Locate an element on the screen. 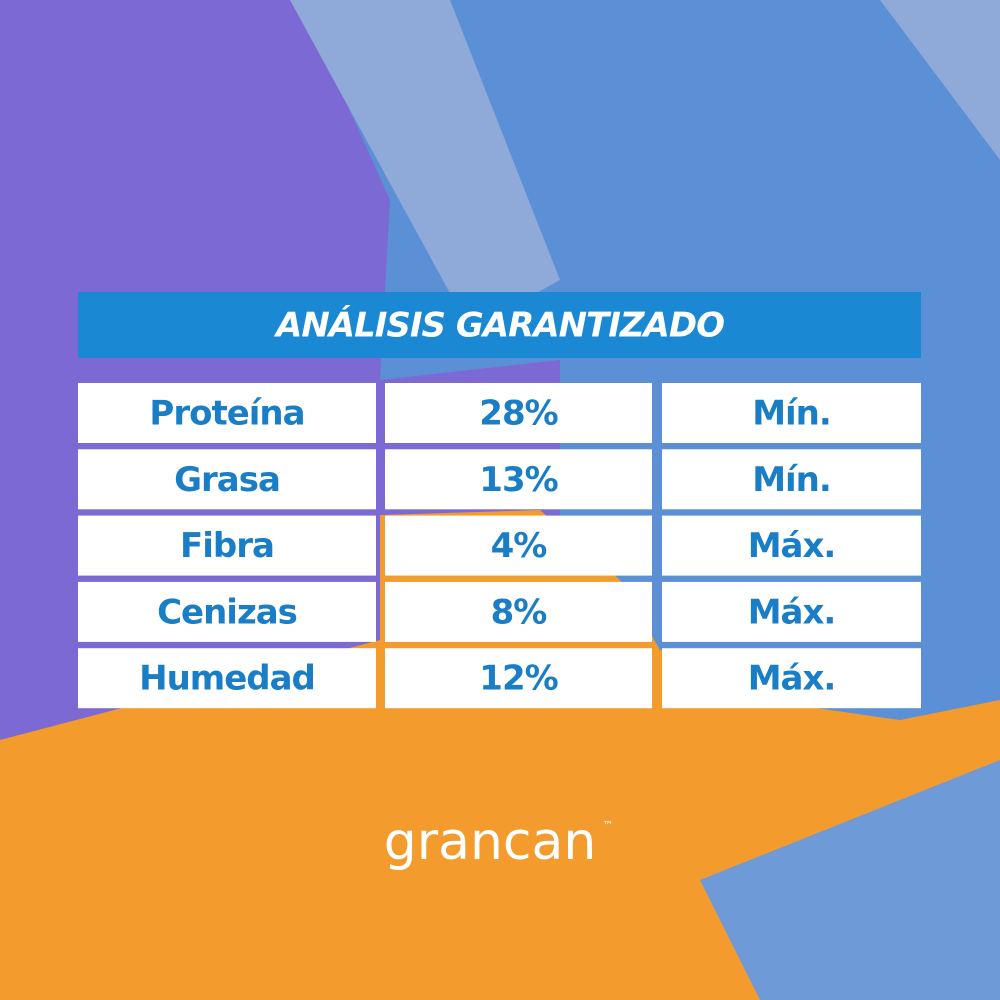 The image size is (1000, 1000). bg-stripe is located at coordinates (425, 165).